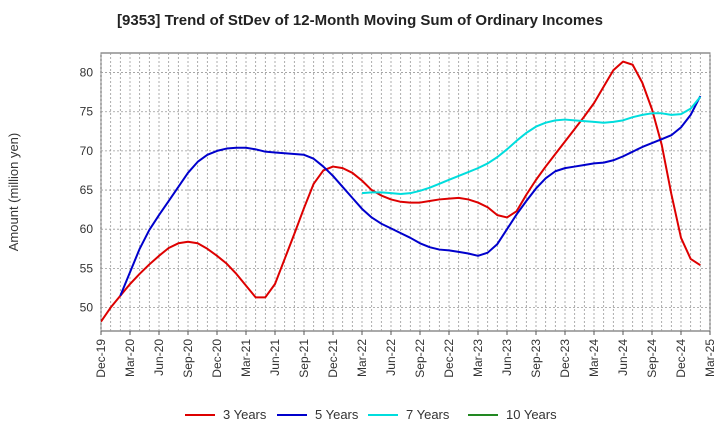 The width and height of the screenshot is (720, 440). What do you see at coordinates (362, 358) in the screenshot?
I see `x-tick-label: Mar-22` at bounding box center [362, 358].